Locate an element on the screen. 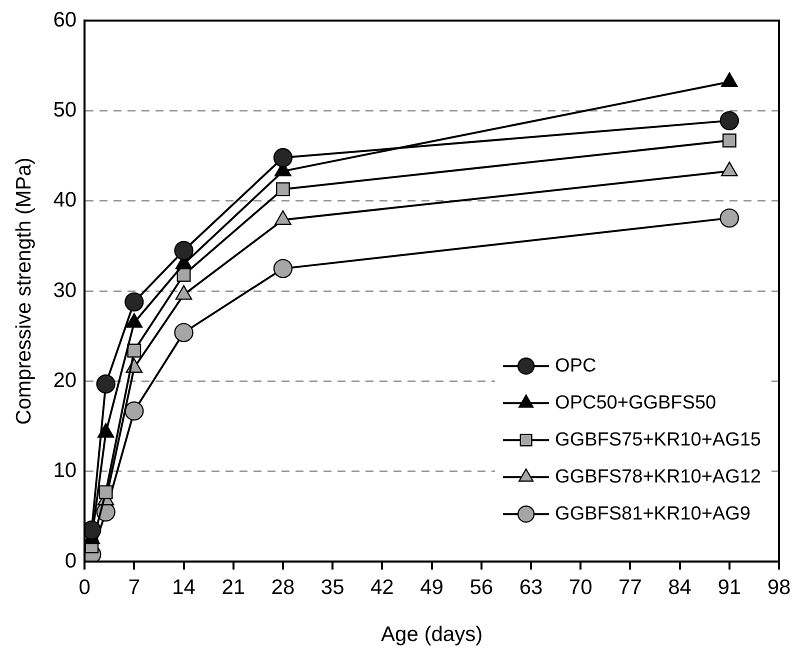 The height and width of the screenshot is (662, 801). legend-label: OPC50+GGBFS50 is located at coordinates (635, 403).